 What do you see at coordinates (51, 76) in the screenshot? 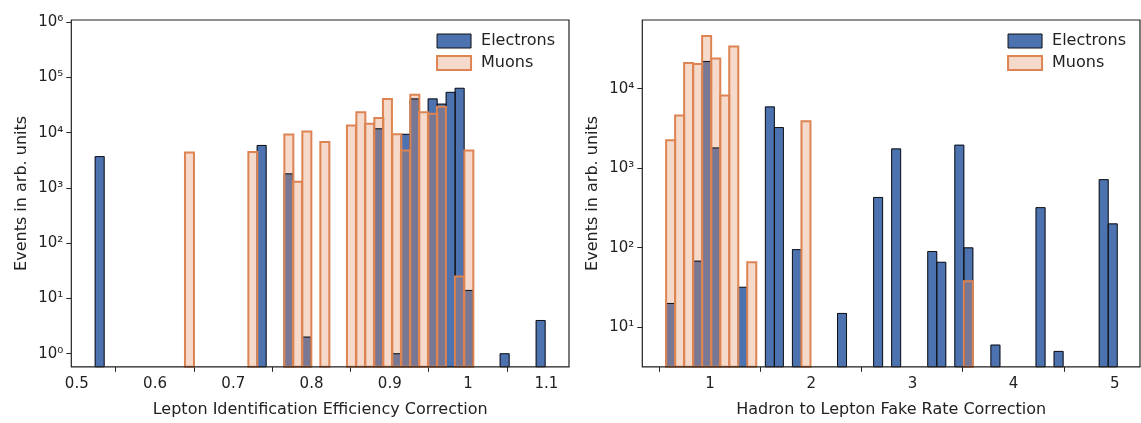
I see `y-tick-label: 10⁵` at bounding box center [51, 76].